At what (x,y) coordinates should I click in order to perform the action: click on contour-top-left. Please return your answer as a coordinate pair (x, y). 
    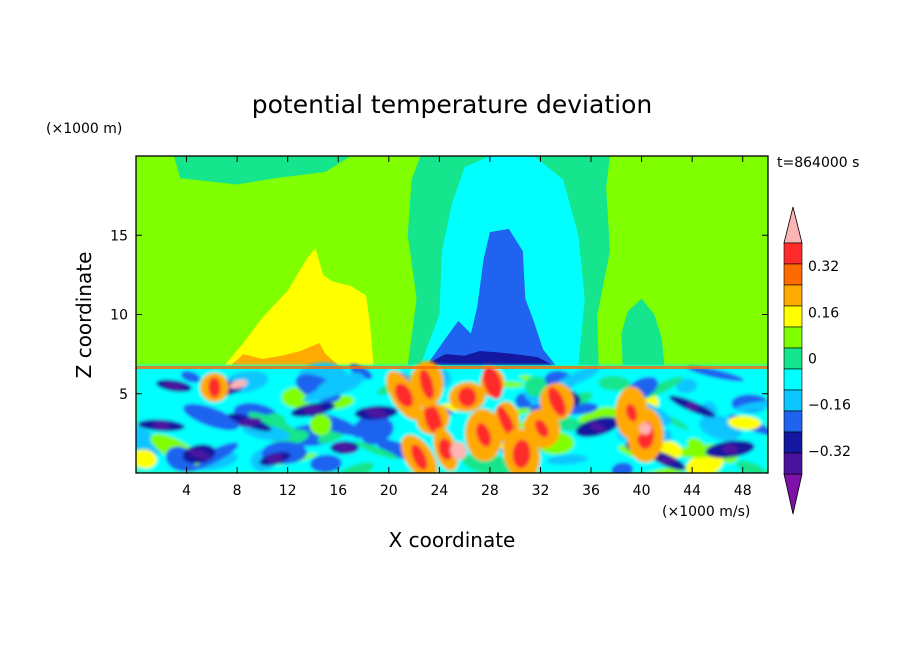
    Looking at the image, I should click on (262, 170).